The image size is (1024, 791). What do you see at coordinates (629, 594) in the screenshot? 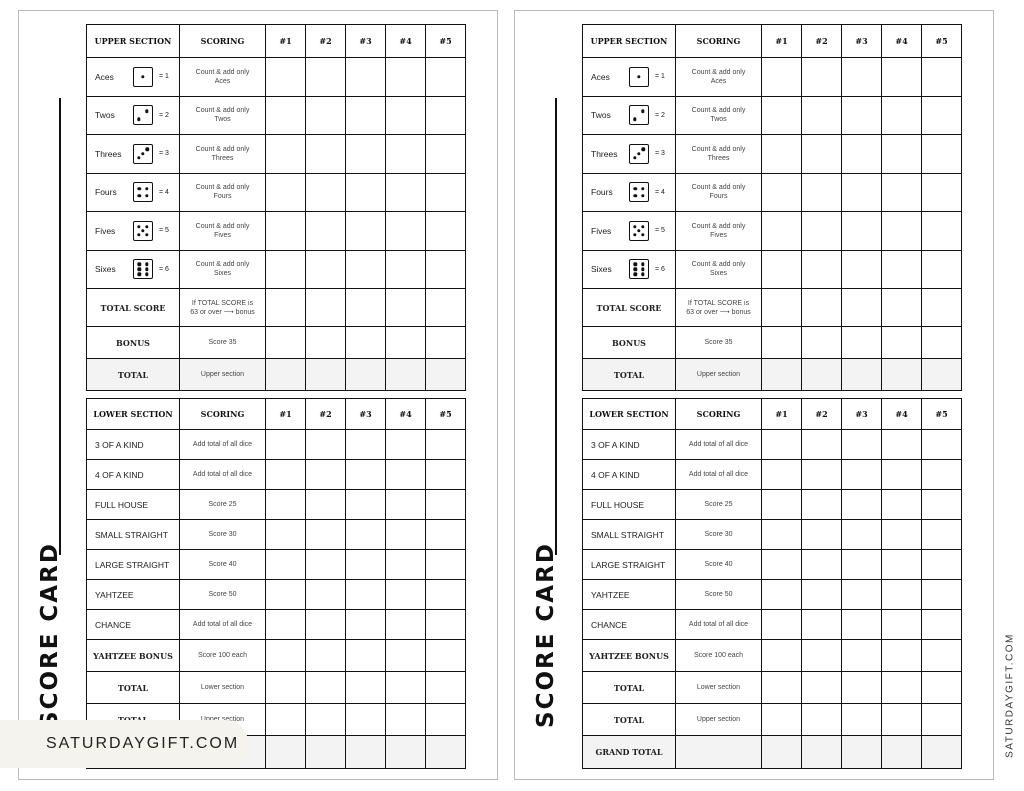
I see `row-label: YAHTZEE` at bounding box center [629, 594].